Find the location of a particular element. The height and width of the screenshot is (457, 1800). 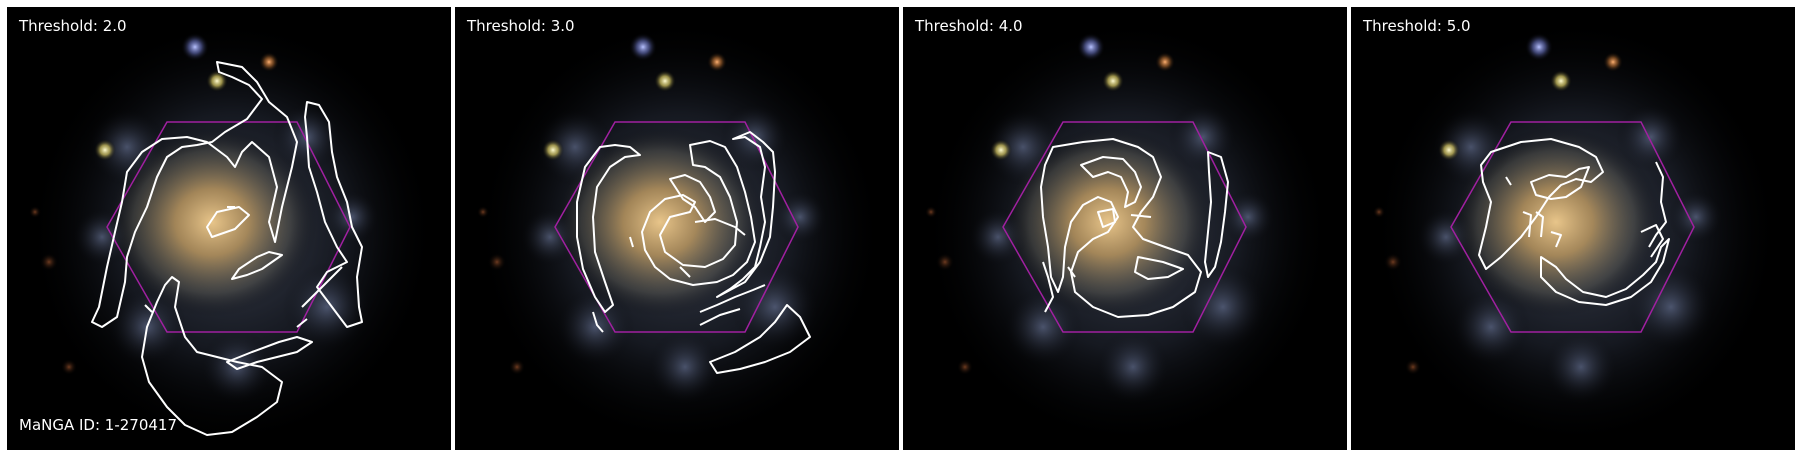

galaxy-id-label: MaNGA ID: 1-270417 is located at coordinates (98, 425).